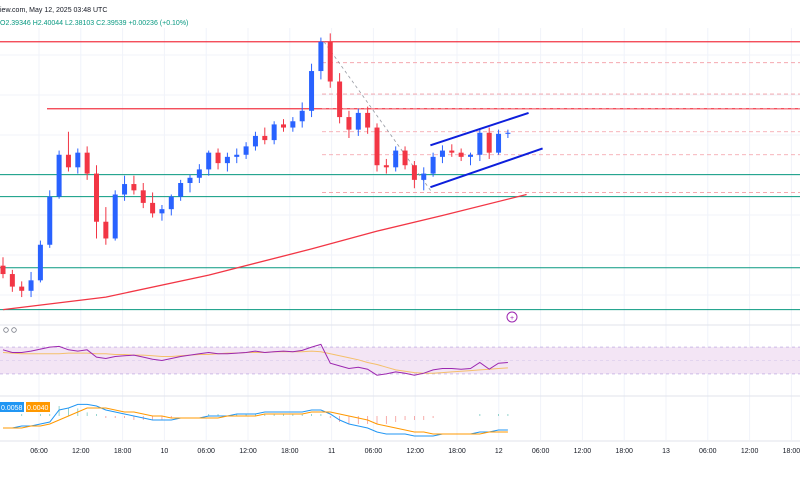  I want to click on fib-trend-line, so click(378, 117).